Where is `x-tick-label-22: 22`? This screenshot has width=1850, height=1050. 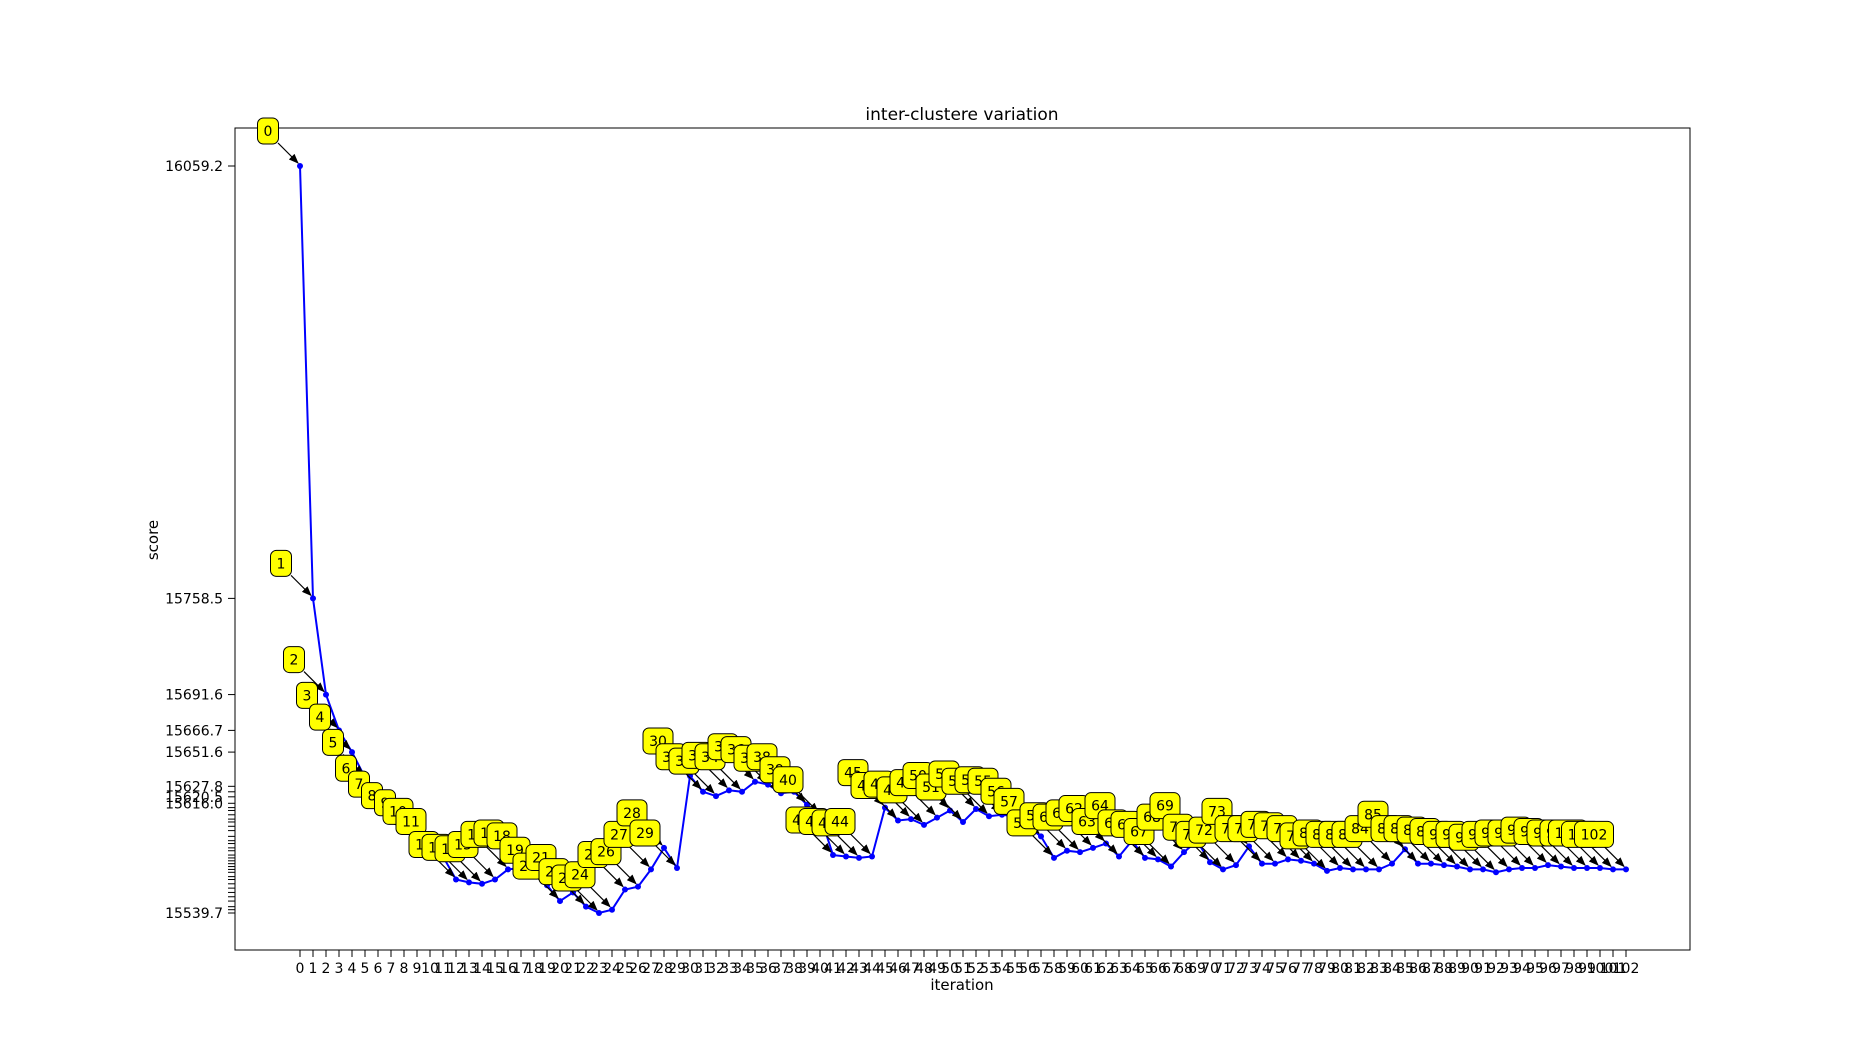 x-tick-label-22: 22 is located at coordinates (586, 969).